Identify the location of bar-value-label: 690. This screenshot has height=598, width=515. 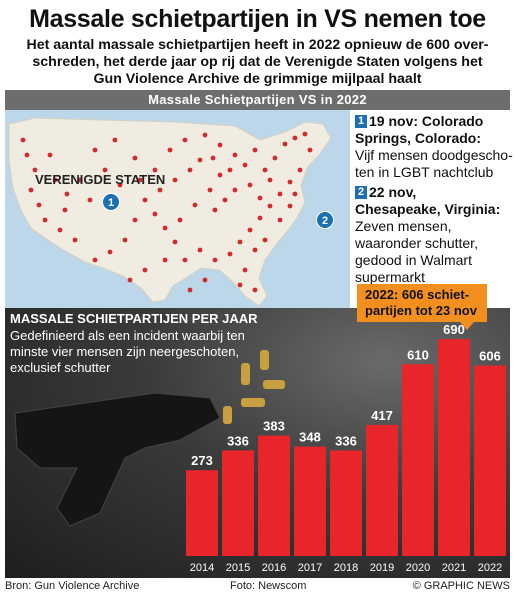
(454, 329).